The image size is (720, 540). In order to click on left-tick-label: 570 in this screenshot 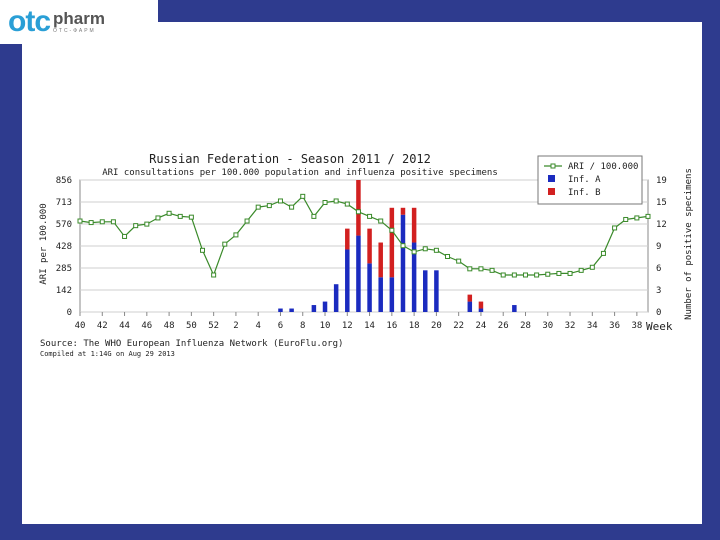, I will do `click(64, 225)`.